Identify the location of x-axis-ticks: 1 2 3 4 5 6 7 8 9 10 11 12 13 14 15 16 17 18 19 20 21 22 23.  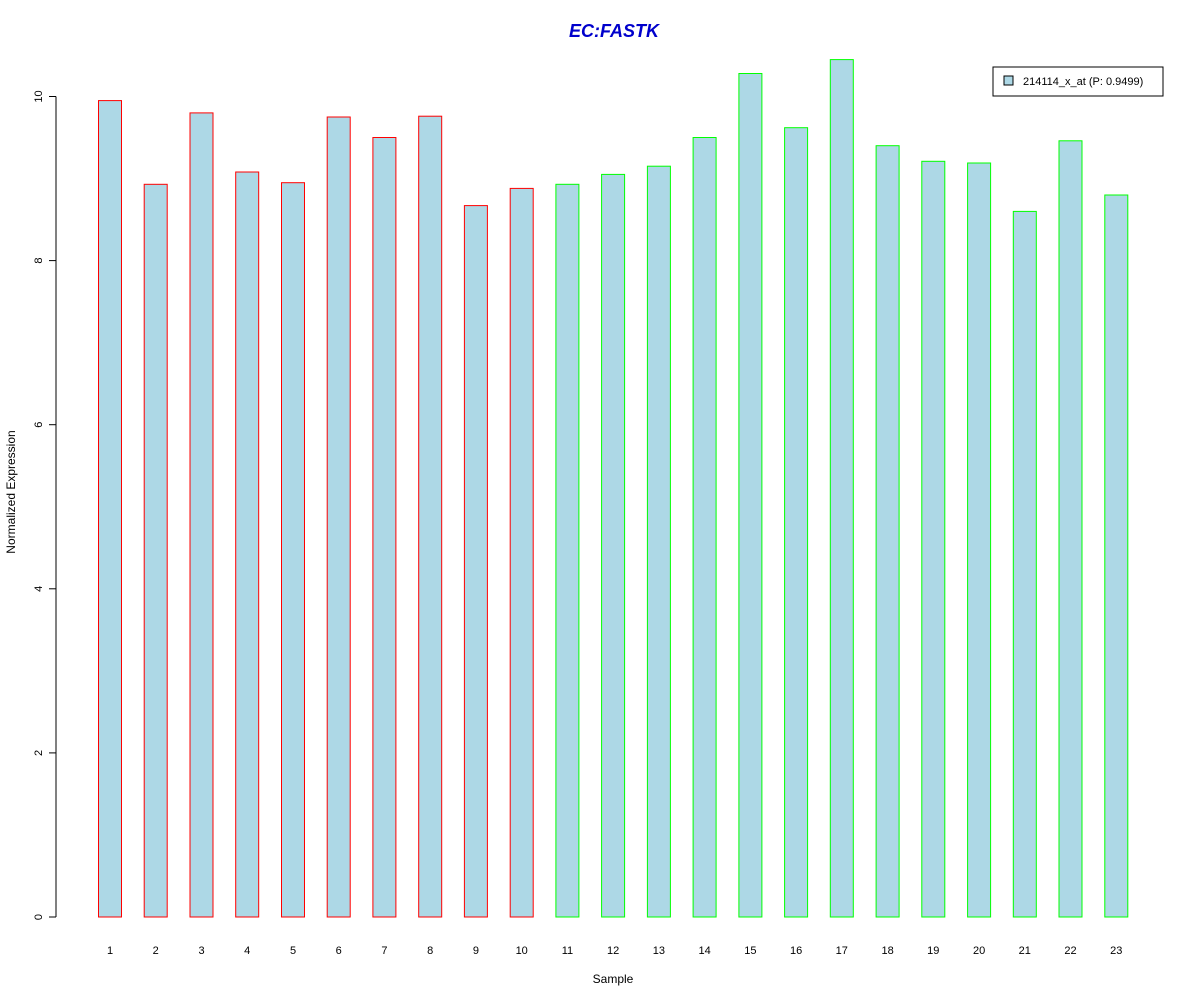
(614, 951).